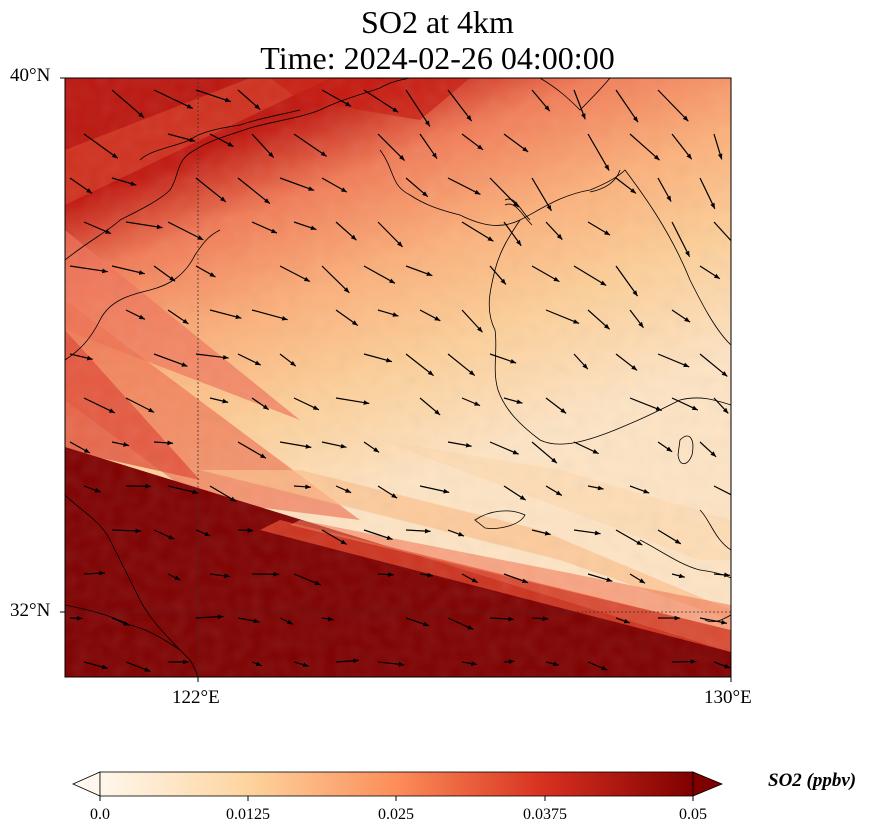 This screenshot has width=875, height=836. What do you see at coordinates (812, 780) in the screenshot?
I see `colorbar-title: SO2 (ppbv)` at bounding box center [812, 780].